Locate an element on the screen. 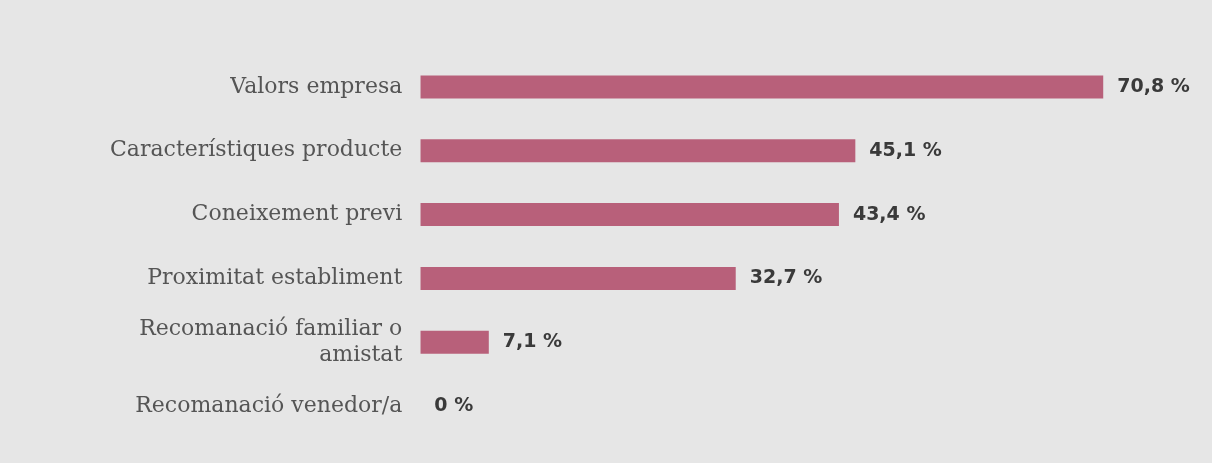 This screenshot has height=463, width=1212. y-tick-label: Característiques producte is located at coordinates (256, 149).